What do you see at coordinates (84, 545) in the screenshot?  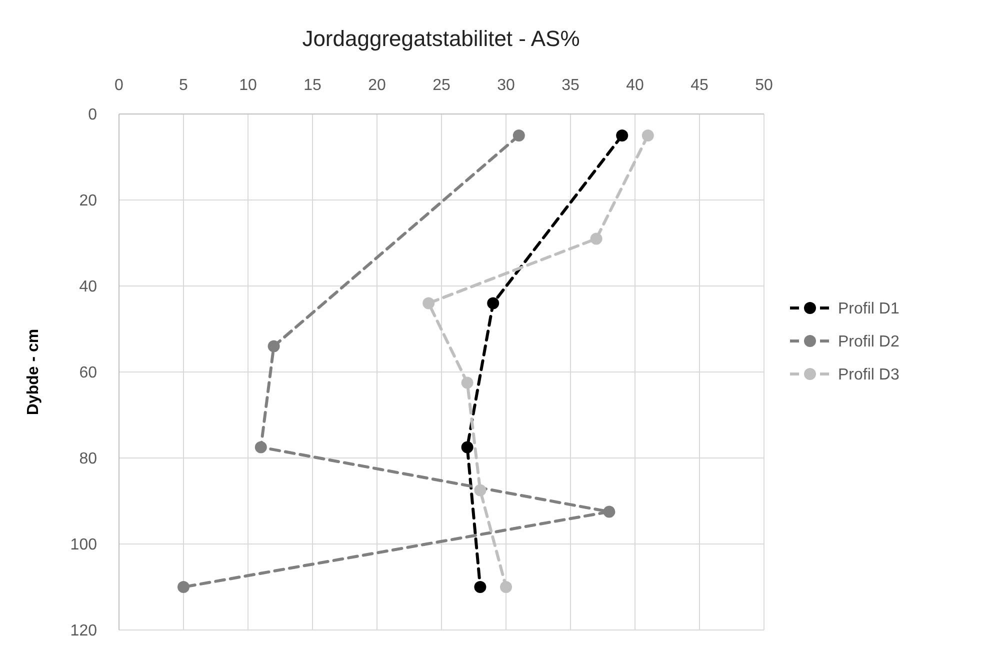 I see `y-tick-label: 100` at bounding box center [84, 545].